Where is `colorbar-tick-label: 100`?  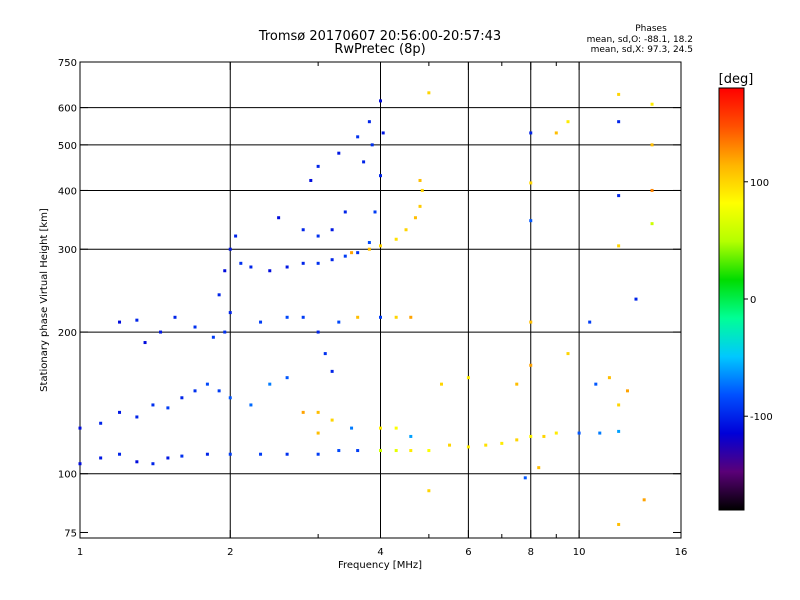 colorbar-tick-label: 100 is located at coordinates (759, 183).